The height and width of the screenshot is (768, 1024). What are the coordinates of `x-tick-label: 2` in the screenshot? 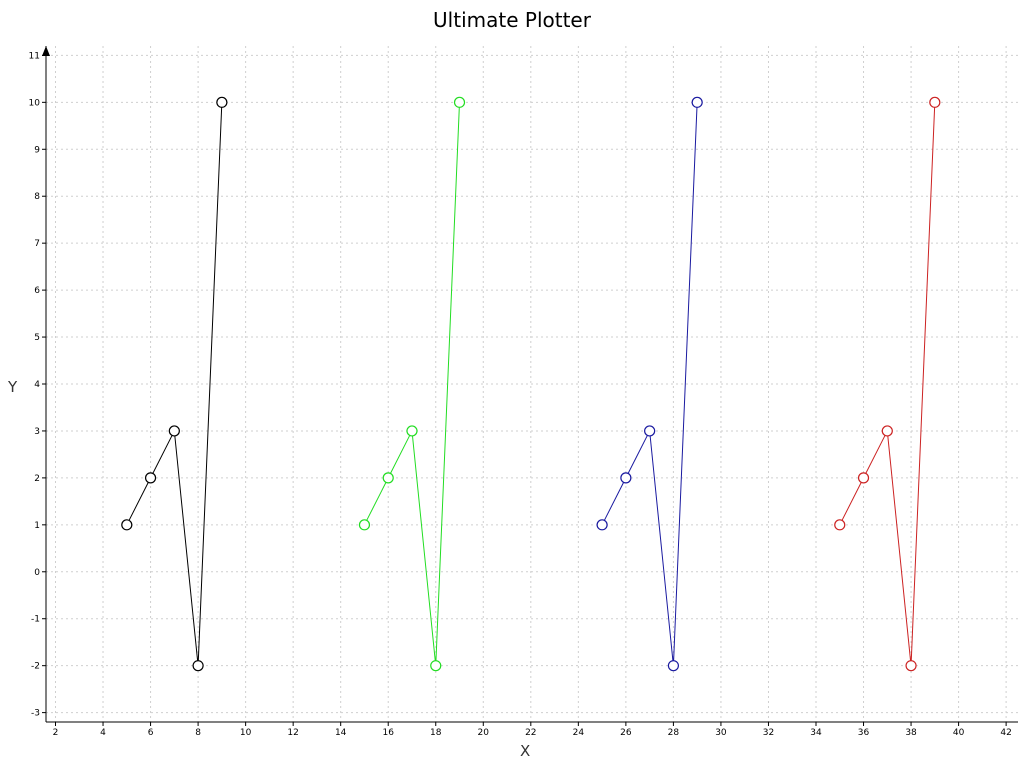 It's located at (56, 733).